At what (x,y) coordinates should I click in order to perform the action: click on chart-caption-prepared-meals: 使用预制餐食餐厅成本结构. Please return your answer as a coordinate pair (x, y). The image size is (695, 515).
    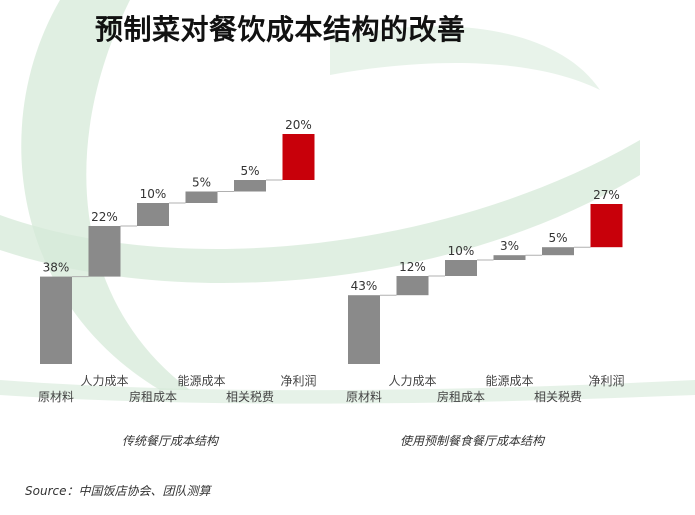
    Looking at the image, I should click on (472, 441).